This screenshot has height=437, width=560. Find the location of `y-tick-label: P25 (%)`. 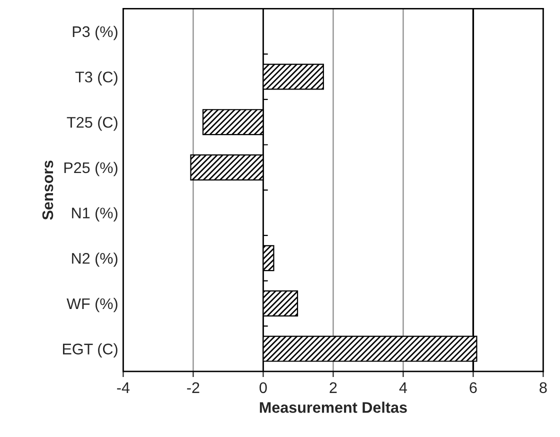

y-tick-label: P25 (%) is located at coordinates (91, 169).